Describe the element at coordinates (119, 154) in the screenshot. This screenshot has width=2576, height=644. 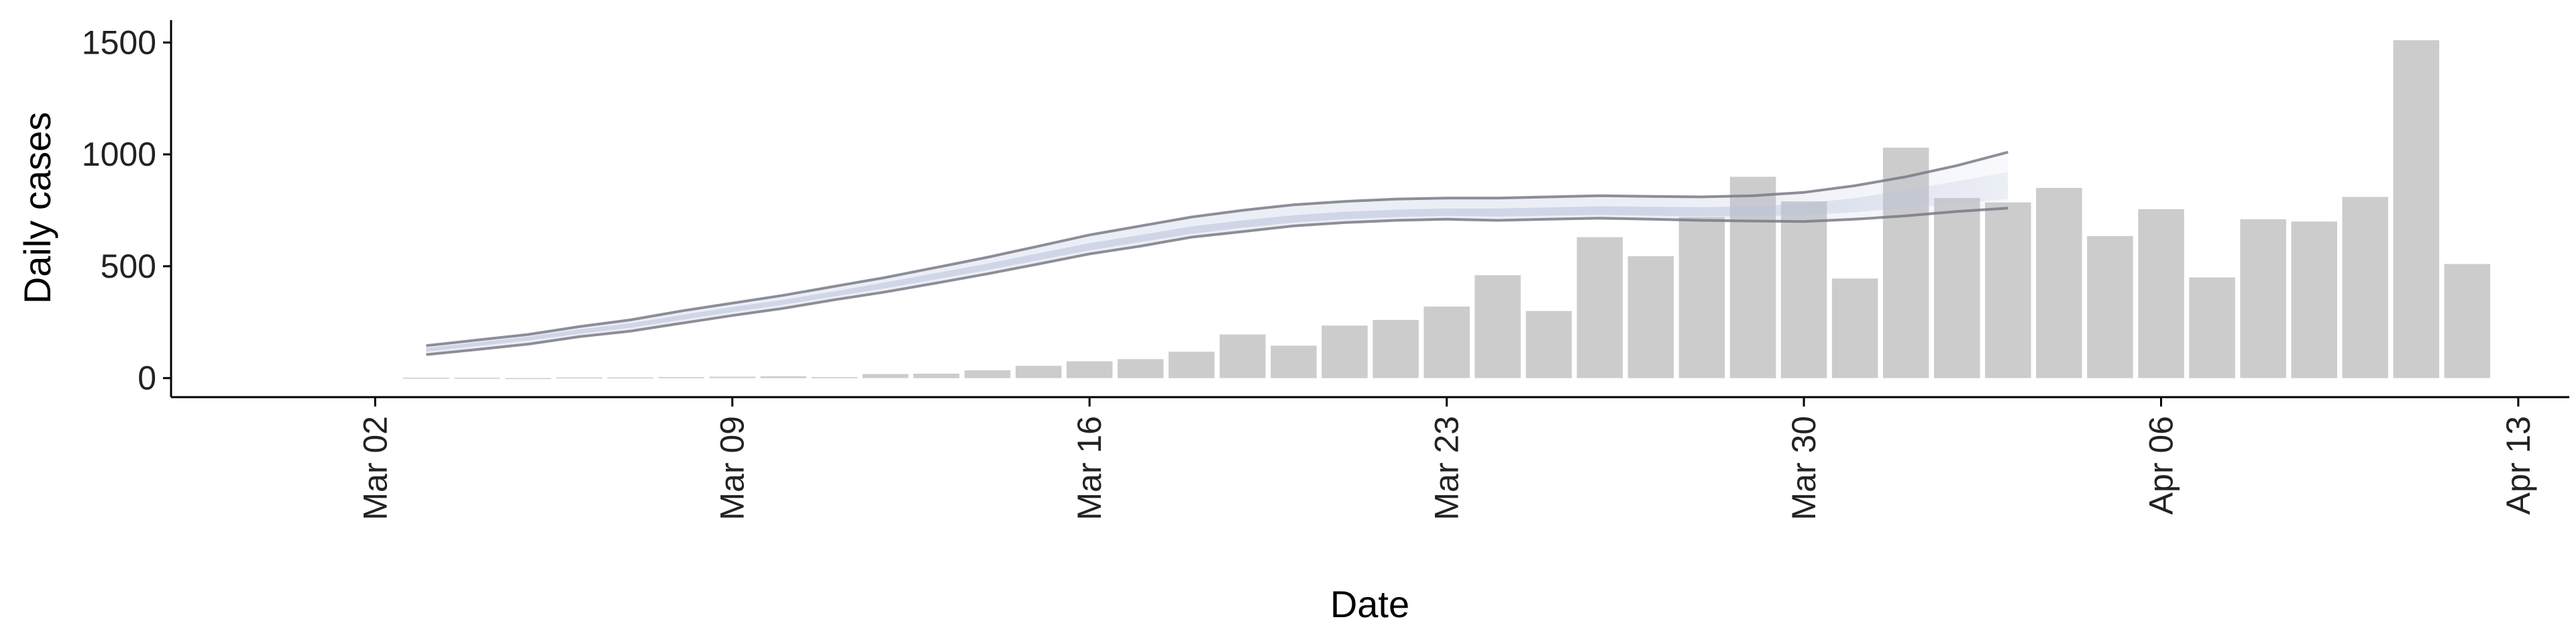
I see `y-tick-label: 1000` at that location.